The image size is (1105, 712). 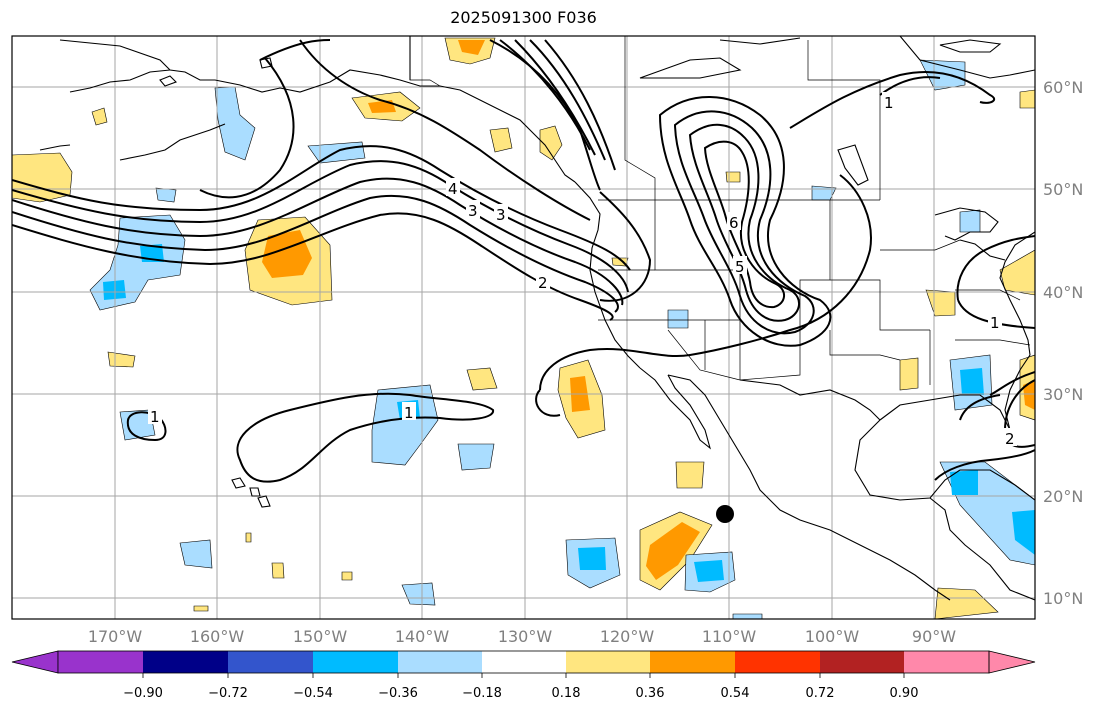 What do you see at coordinates (482, 693) in the screenshot?
I see `colorbar-tick-label: −0.18` at bounding box center [482, 693].